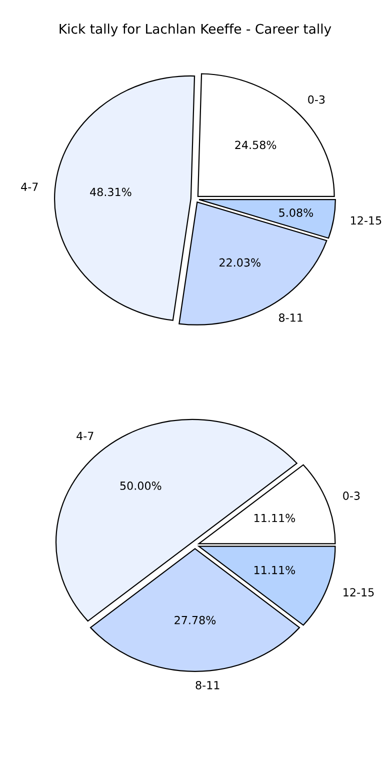  Describe the element at coordinates (255, 145) in the screenshot. I see `data-label: 24.58%` at that location.